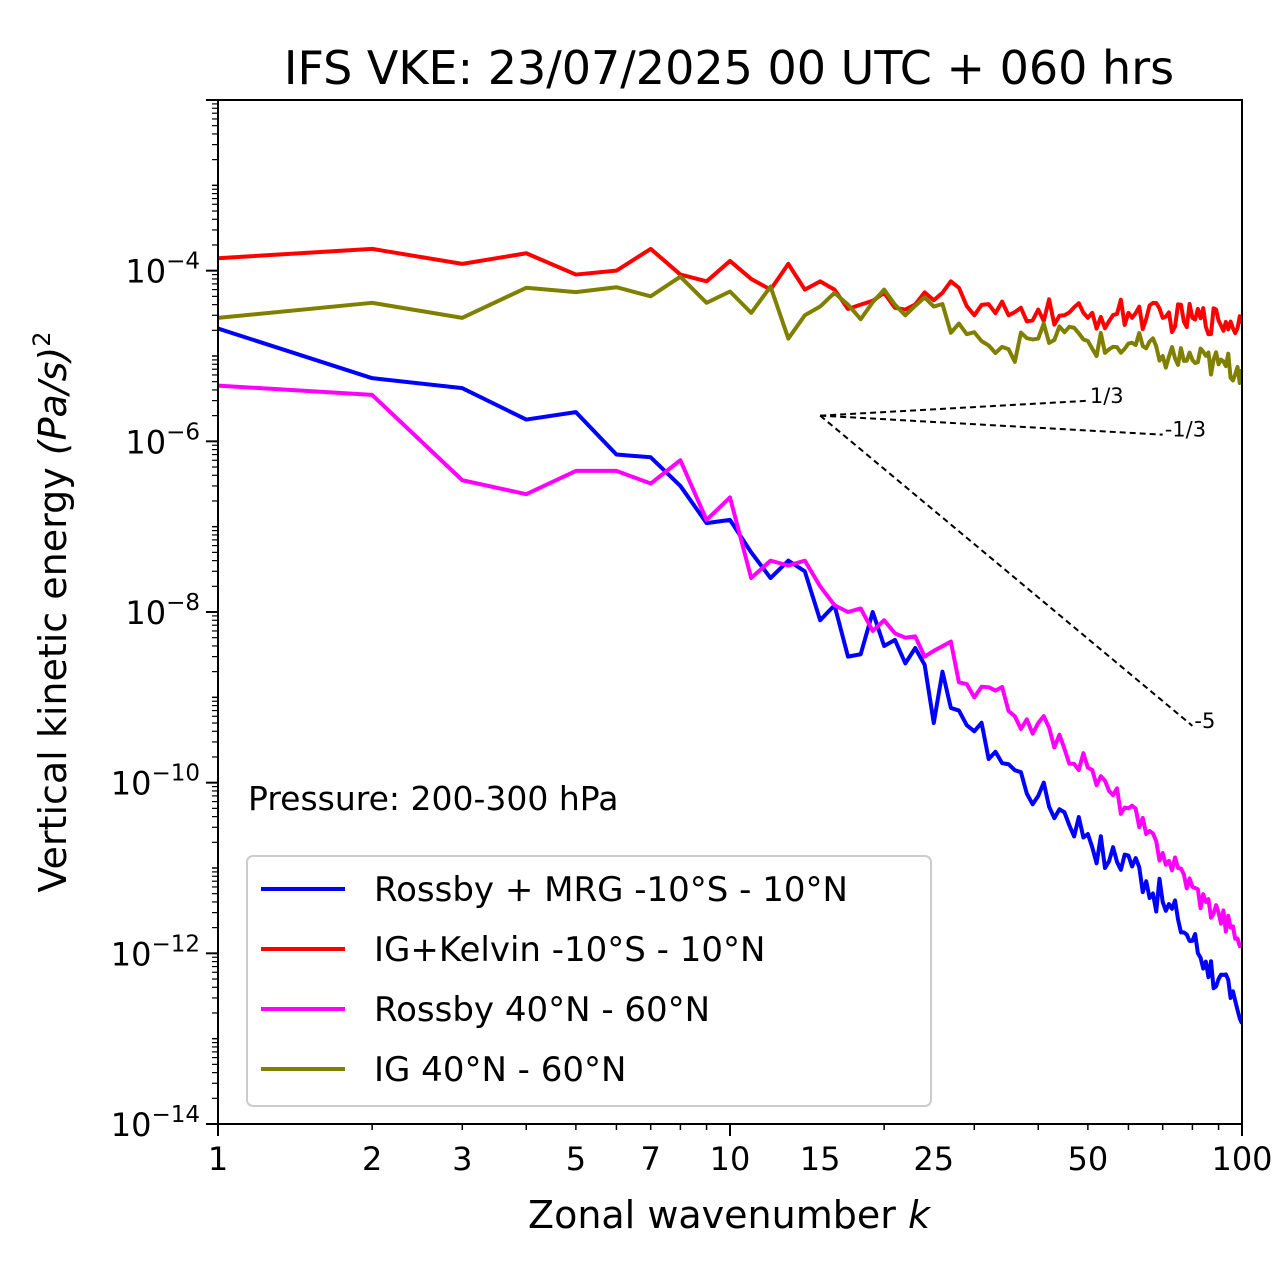  I want to click on x-tick-label: 15, so click(820, 1159).